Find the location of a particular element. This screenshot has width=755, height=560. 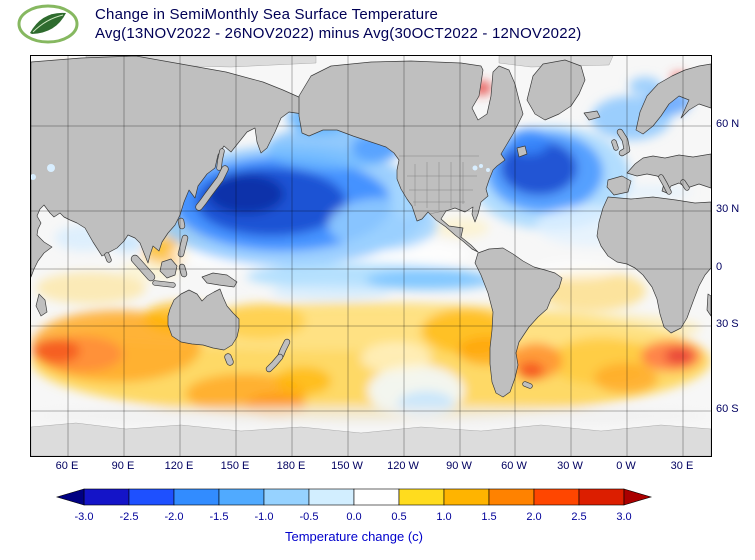

colorbar-tick-label: -2.5 is located at coordinates (129, 517).